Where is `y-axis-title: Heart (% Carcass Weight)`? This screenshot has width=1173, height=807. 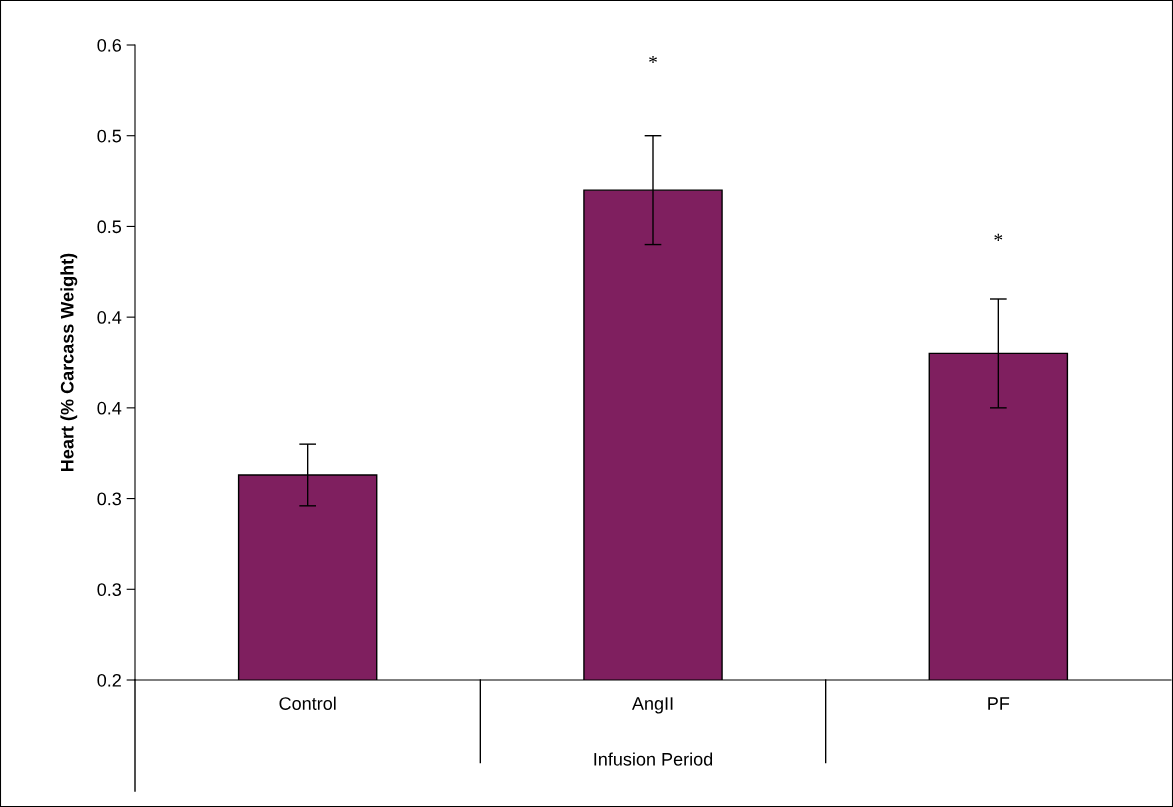
y-axis-title: Heart (% Carcass Weight) is located at coordinates (69, 362).